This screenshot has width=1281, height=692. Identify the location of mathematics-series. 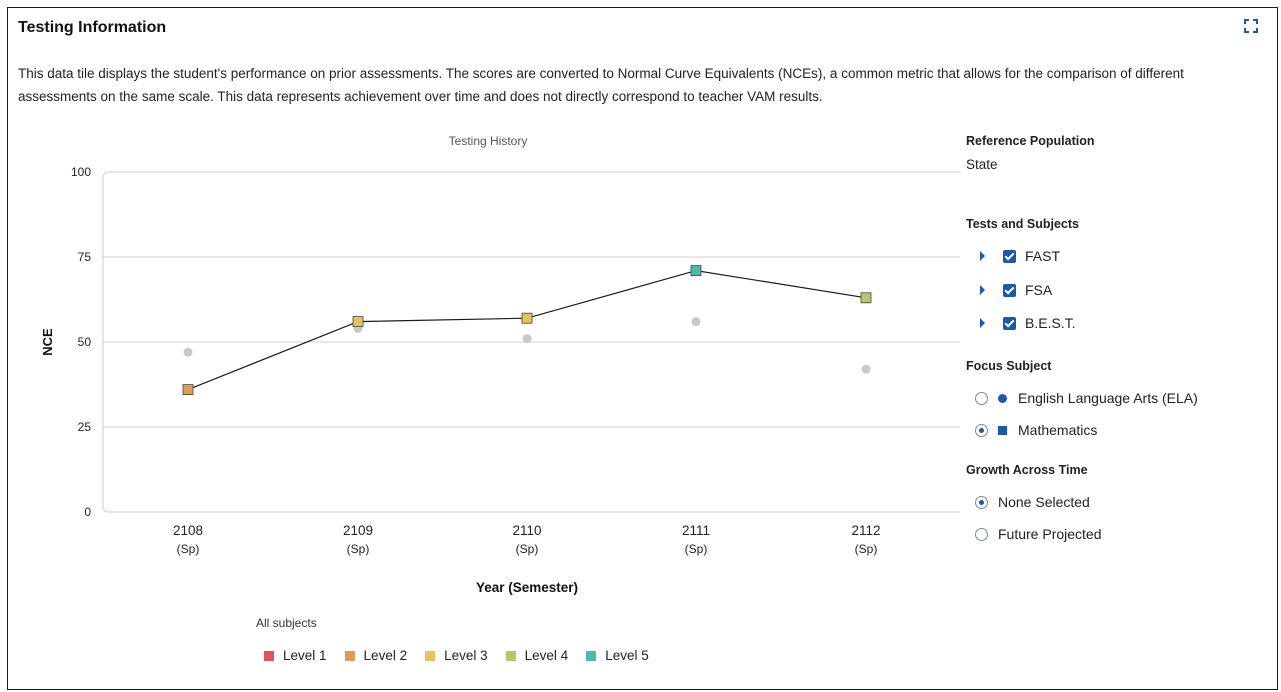
(527, 330).